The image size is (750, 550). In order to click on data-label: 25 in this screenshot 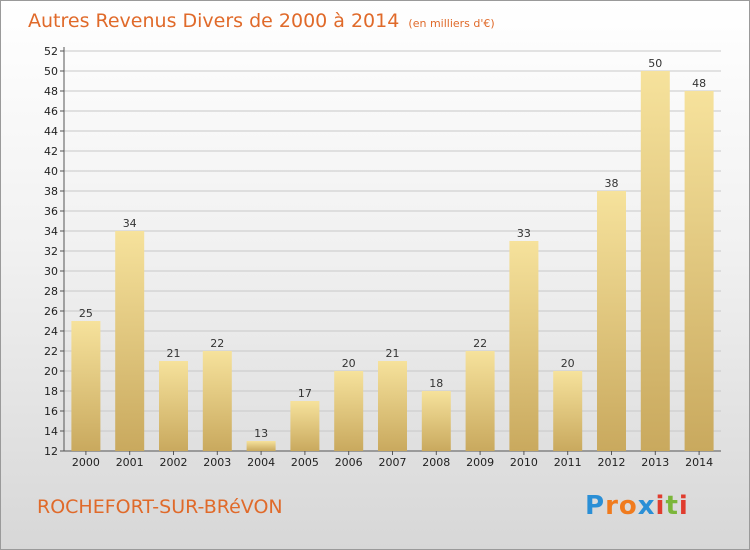, I will do `click(86, 313)`.